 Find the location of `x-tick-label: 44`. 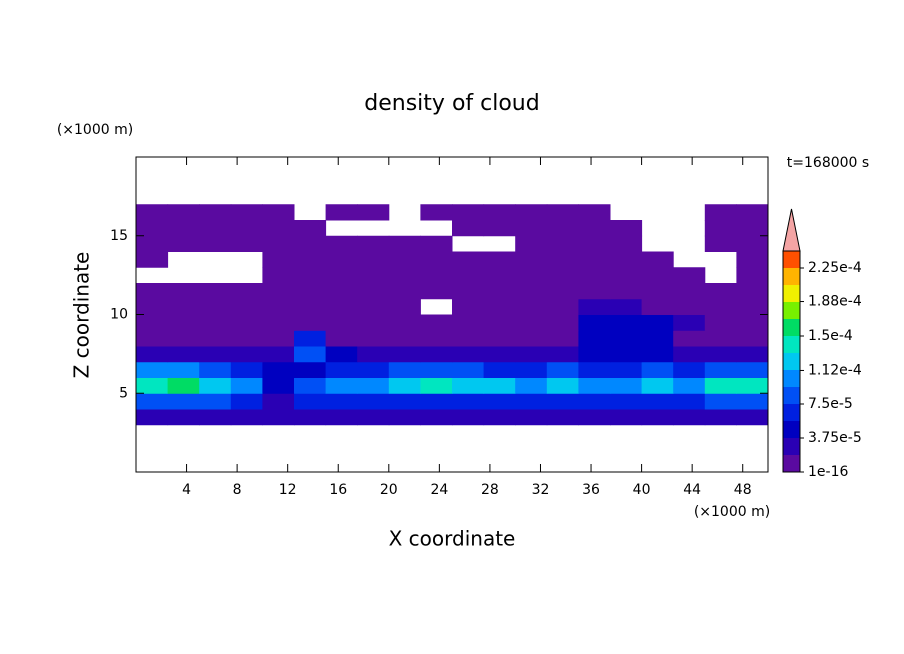

x-tick-label: 44 is located at coordinates (692, 490).